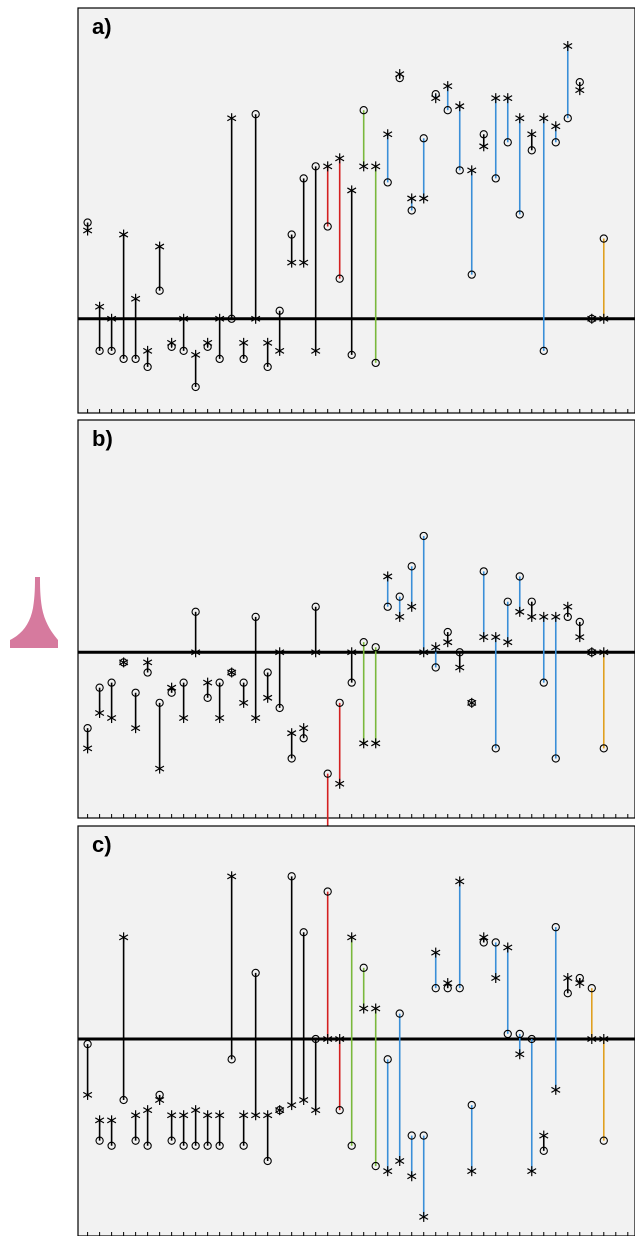  I want to click on panel-label: b), so click(102, 438).